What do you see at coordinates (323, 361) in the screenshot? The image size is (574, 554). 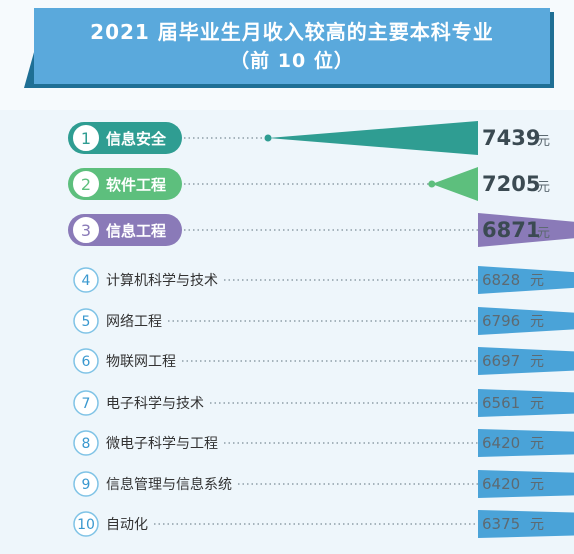 I see `chart-row-6: 6 物联网工程 6697 元` at bounding box center [323, 361].